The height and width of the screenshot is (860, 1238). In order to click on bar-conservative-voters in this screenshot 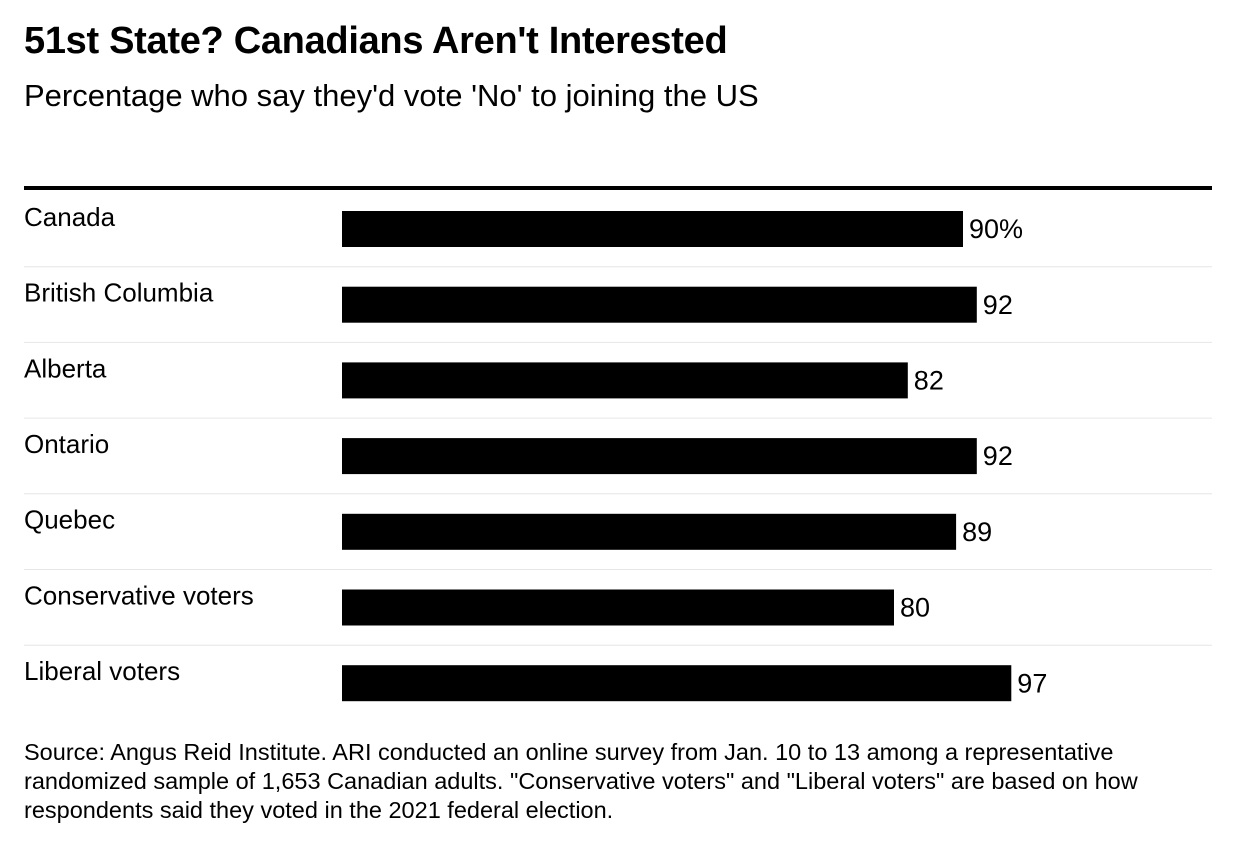, I will do `click(618, 607)`.